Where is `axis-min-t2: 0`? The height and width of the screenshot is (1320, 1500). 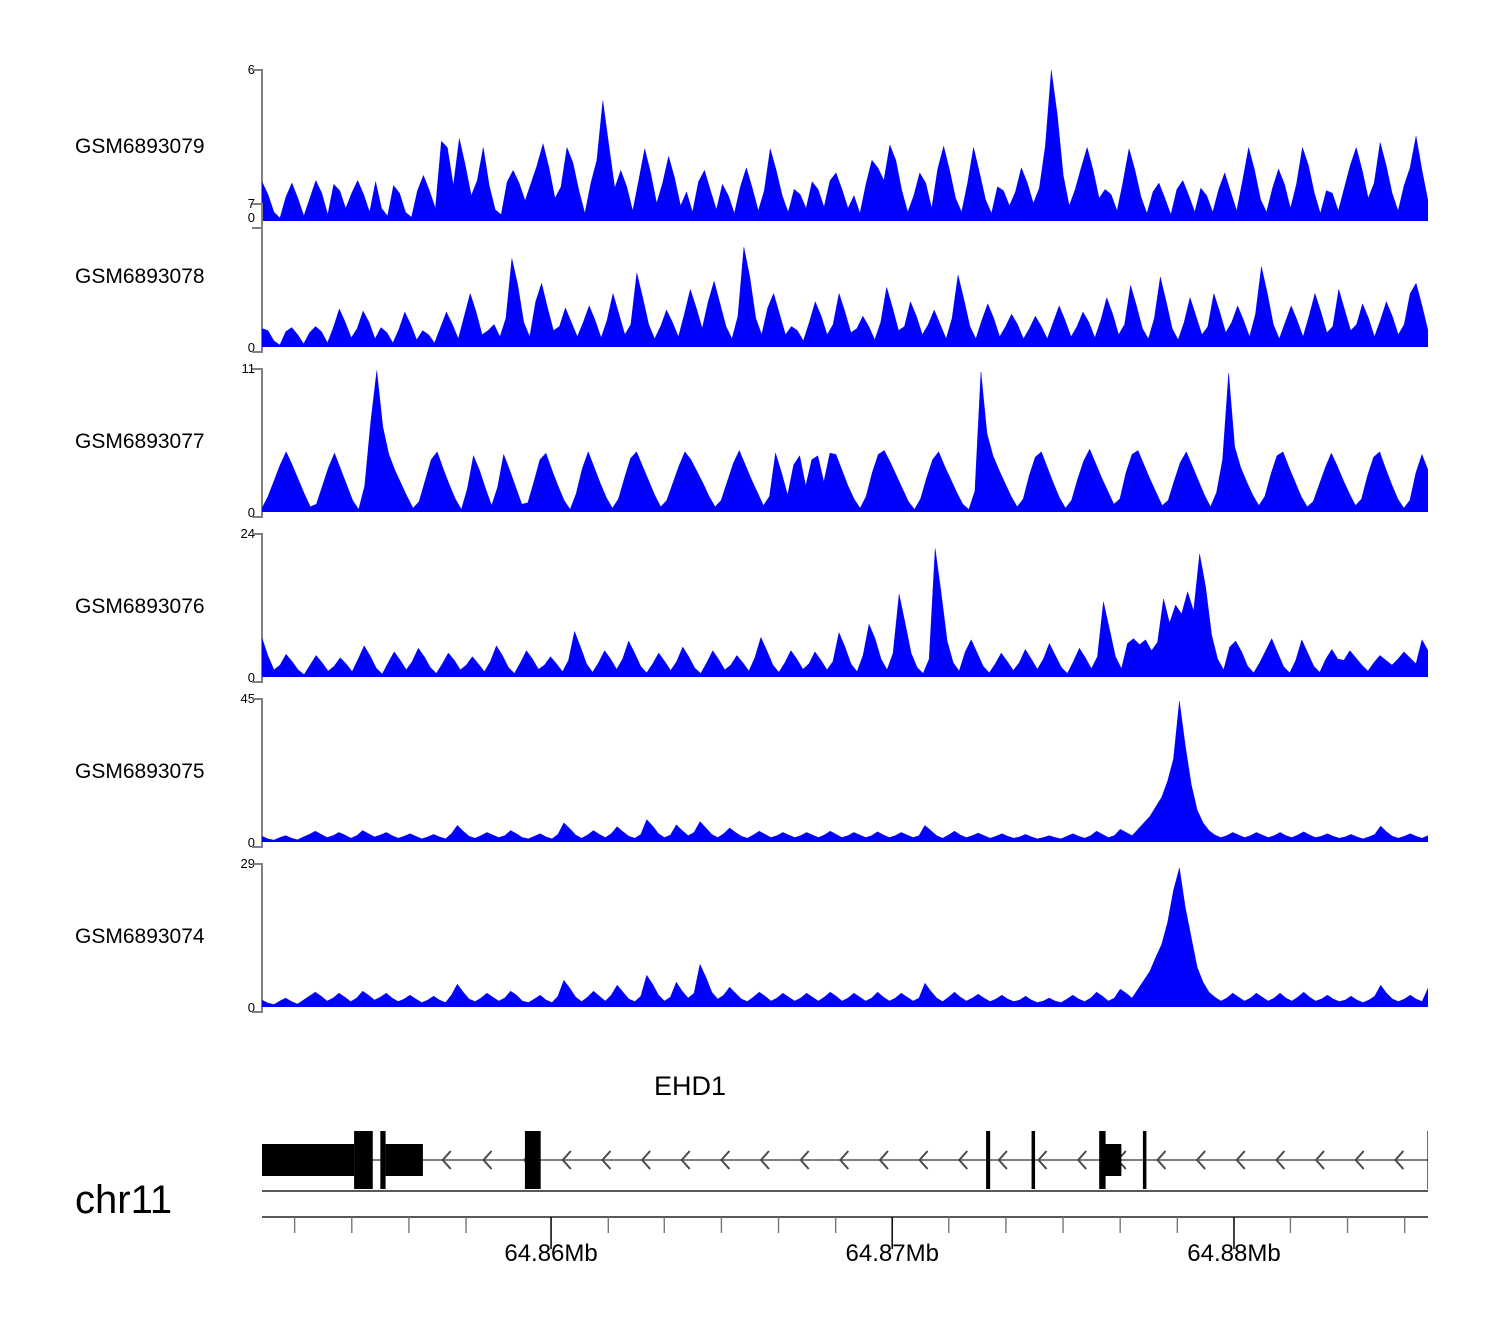
axis-min-t2: 0 is located at coordinates (251, 347).